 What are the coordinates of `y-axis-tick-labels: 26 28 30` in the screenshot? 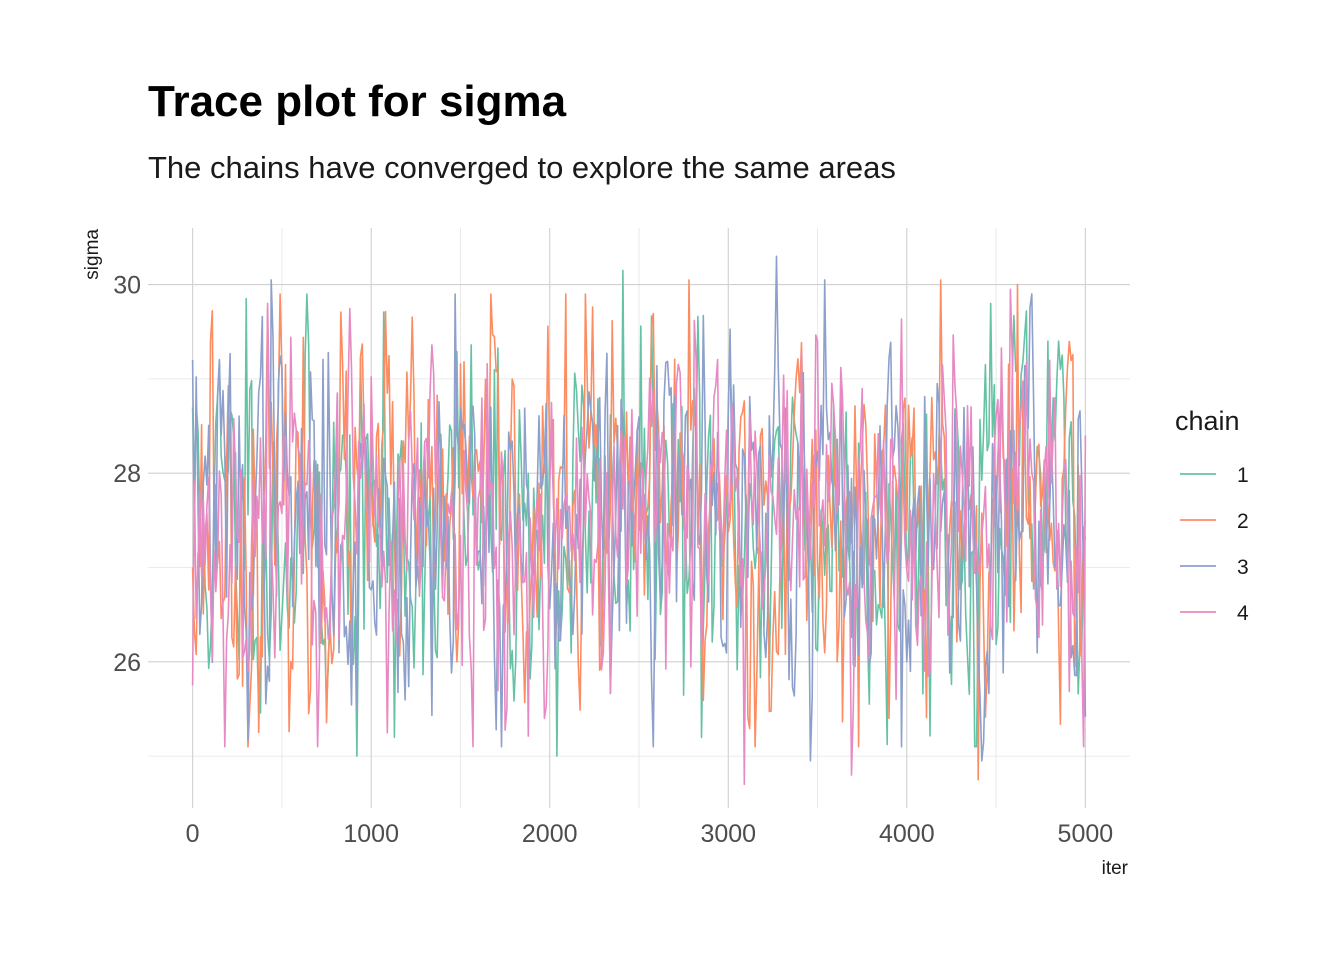 It's located at (127, 474).